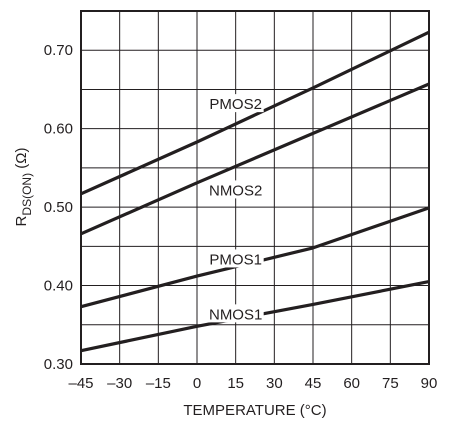 This screenshot has width=455, height=423. I want to click on y-tick-label: 0.40, so click(58, 286).